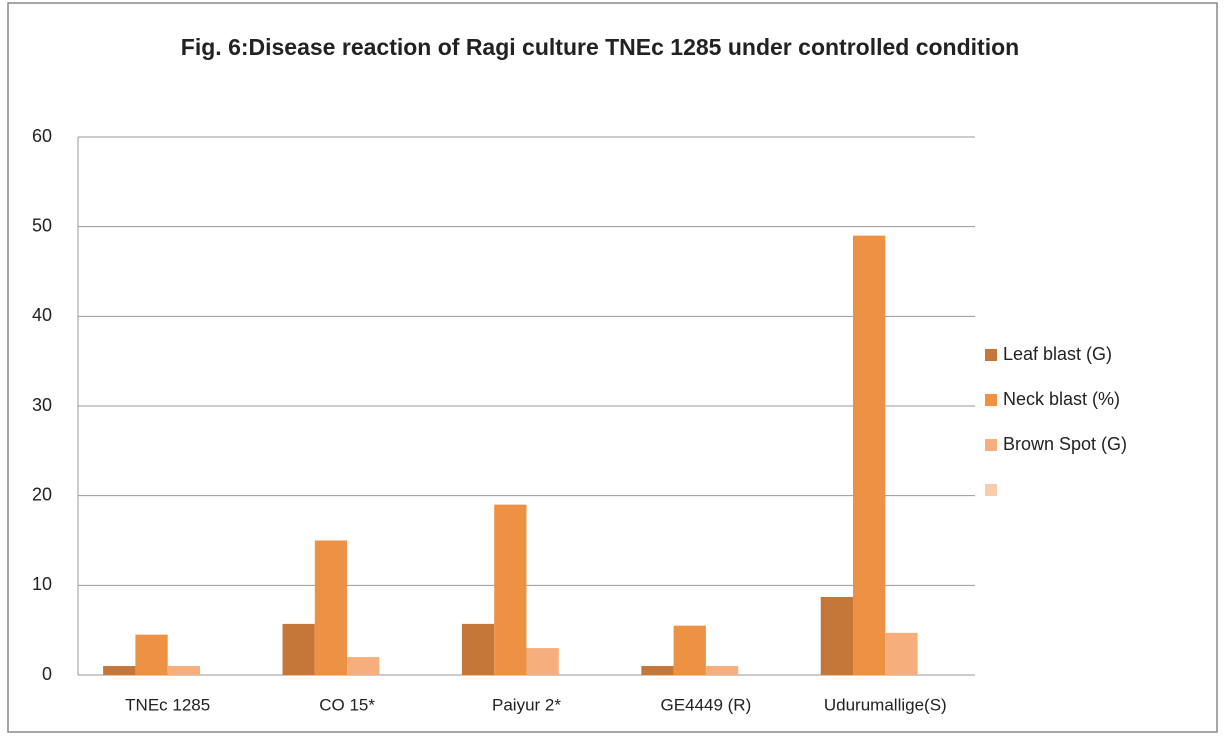  What do you see at coordinates (167, 704) in the screenshot?
I see `x-tick-label: TNEc 1285` at bounding box center [167, 704].